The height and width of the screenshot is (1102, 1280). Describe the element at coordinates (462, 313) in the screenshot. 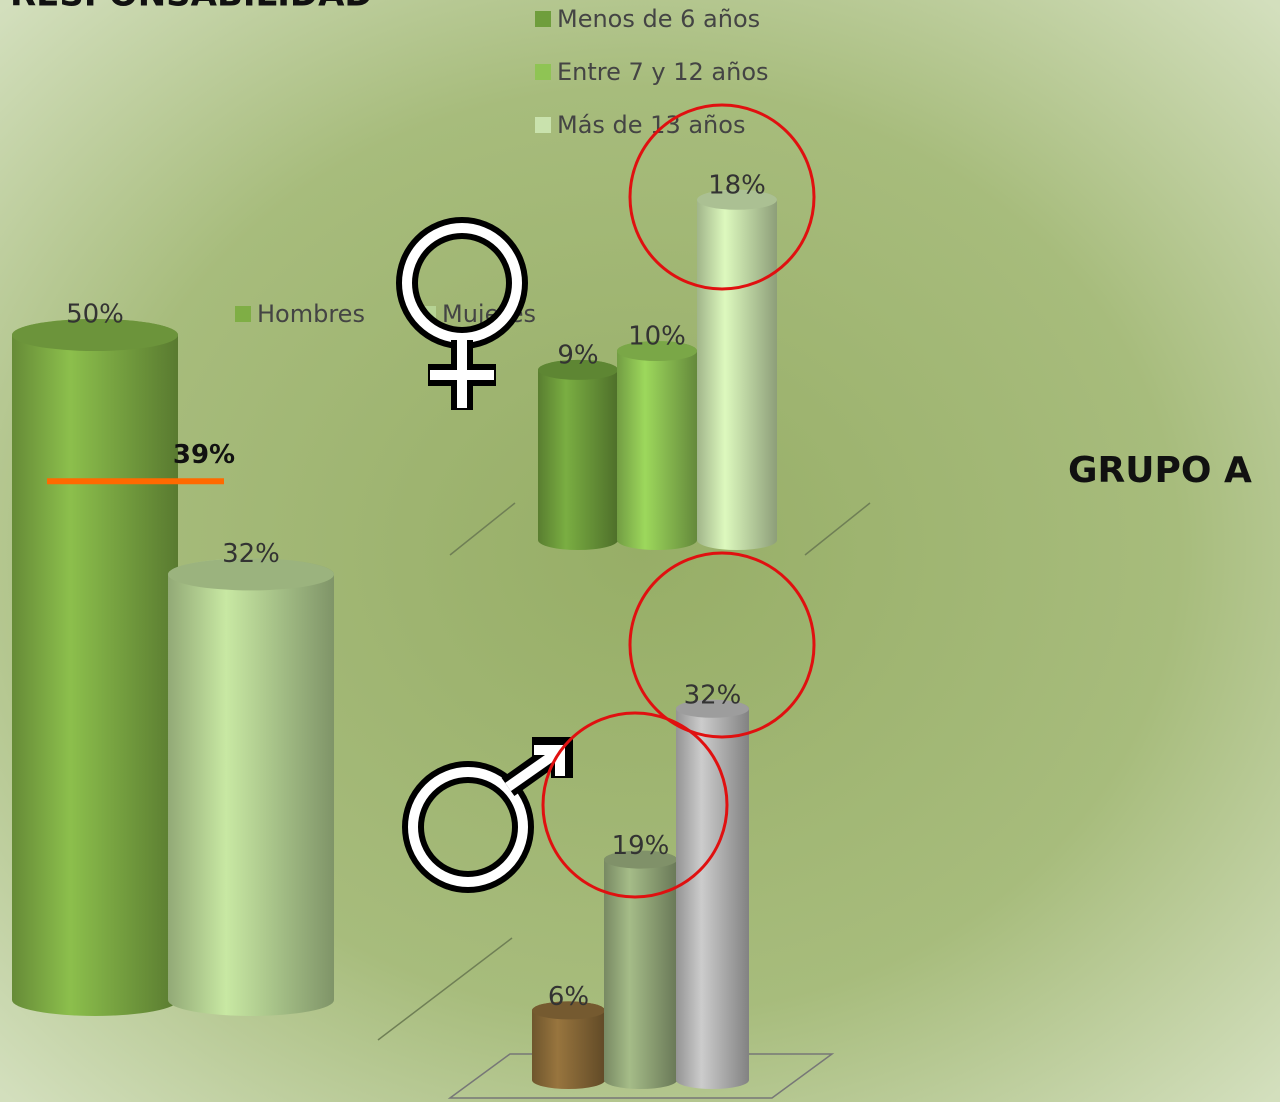

I see `female-symbol` at that location.